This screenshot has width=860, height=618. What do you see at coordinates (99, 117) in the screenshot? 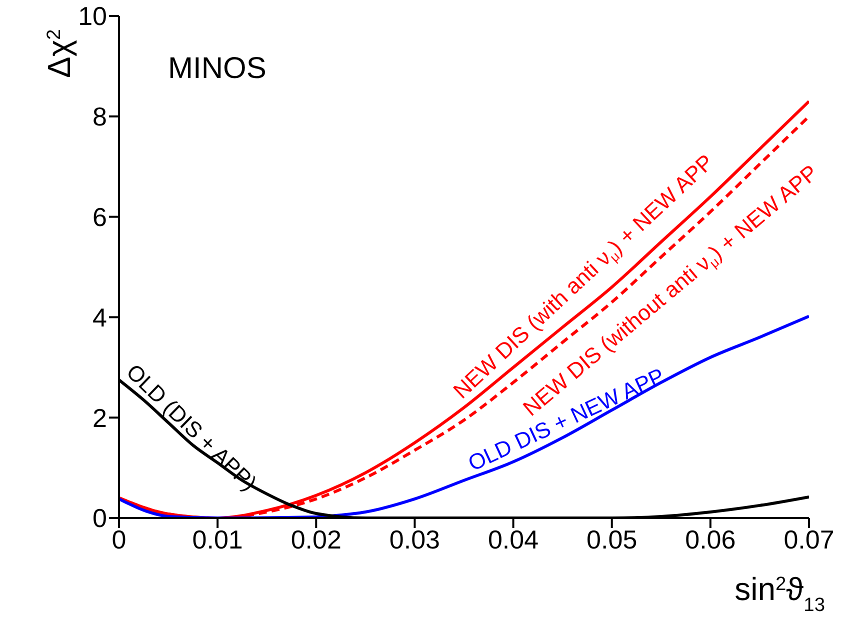
I see `y-tick-label: 8` at bounding box center [99, 117].